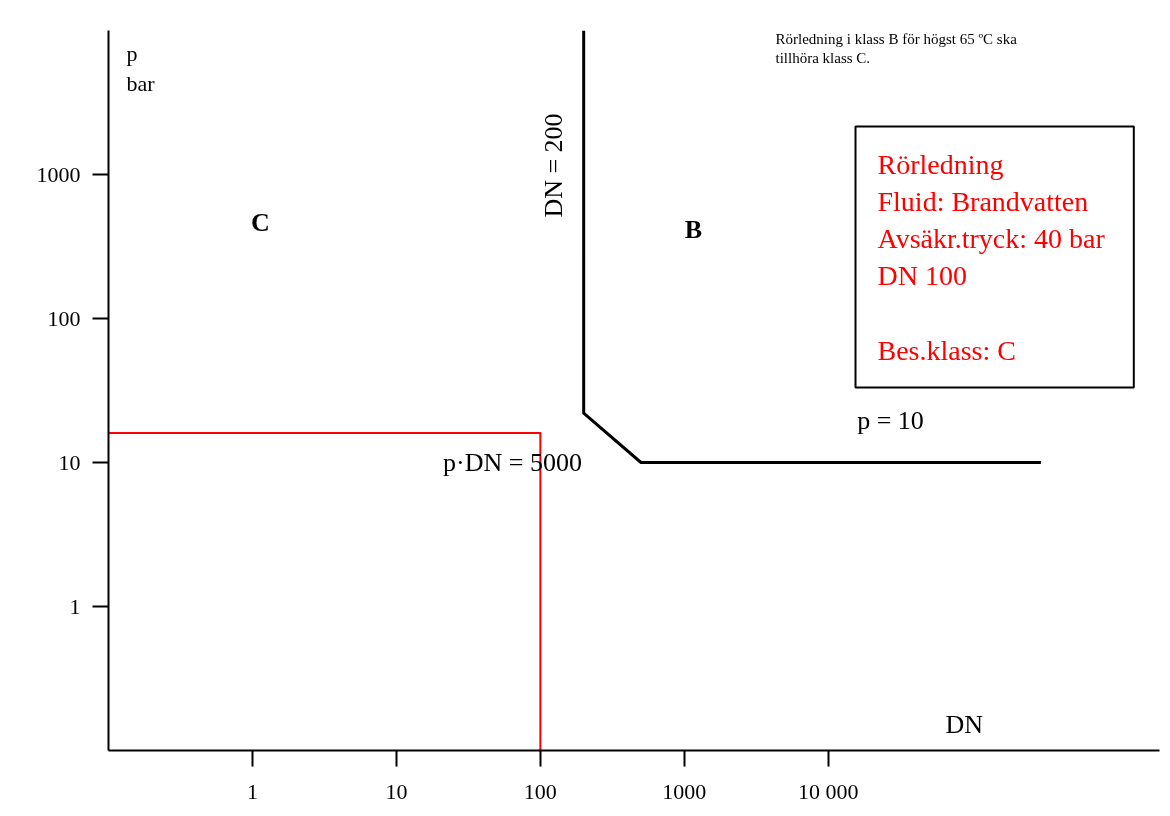 The height and width of the screenshot is (816, 1170). I want to click on y-tick-label: 1000, so click(58, 174).